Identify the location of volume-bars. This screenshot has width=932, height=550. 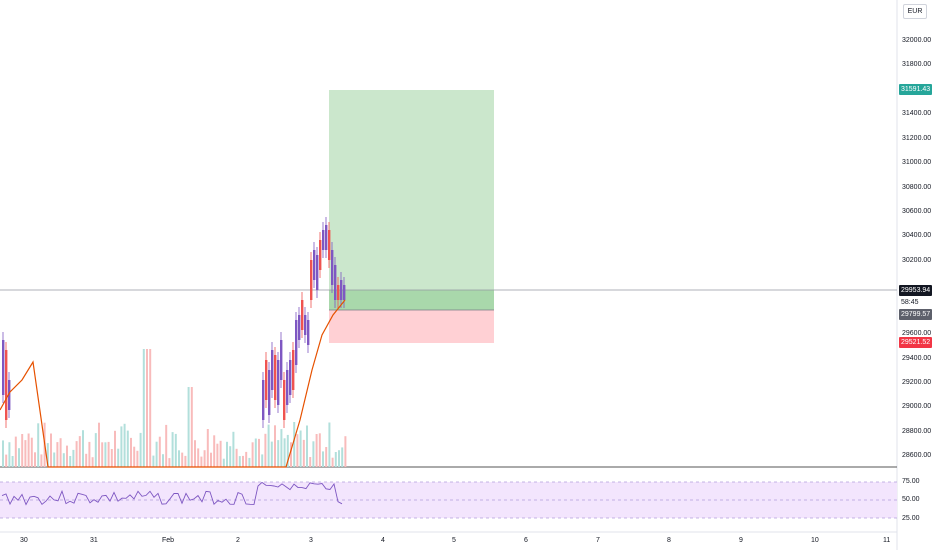
(174, 408).